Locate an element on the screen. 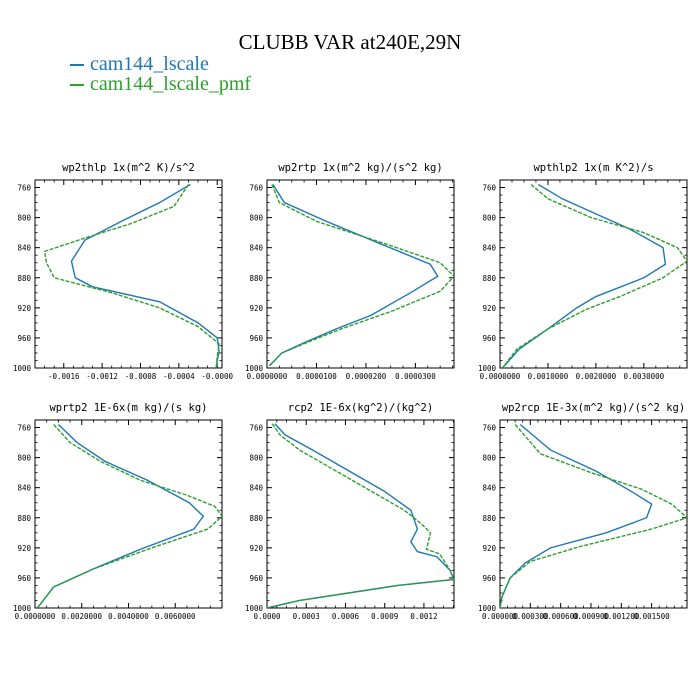  x-tick-label: -0.0004 is located at coordinates (179, 376).